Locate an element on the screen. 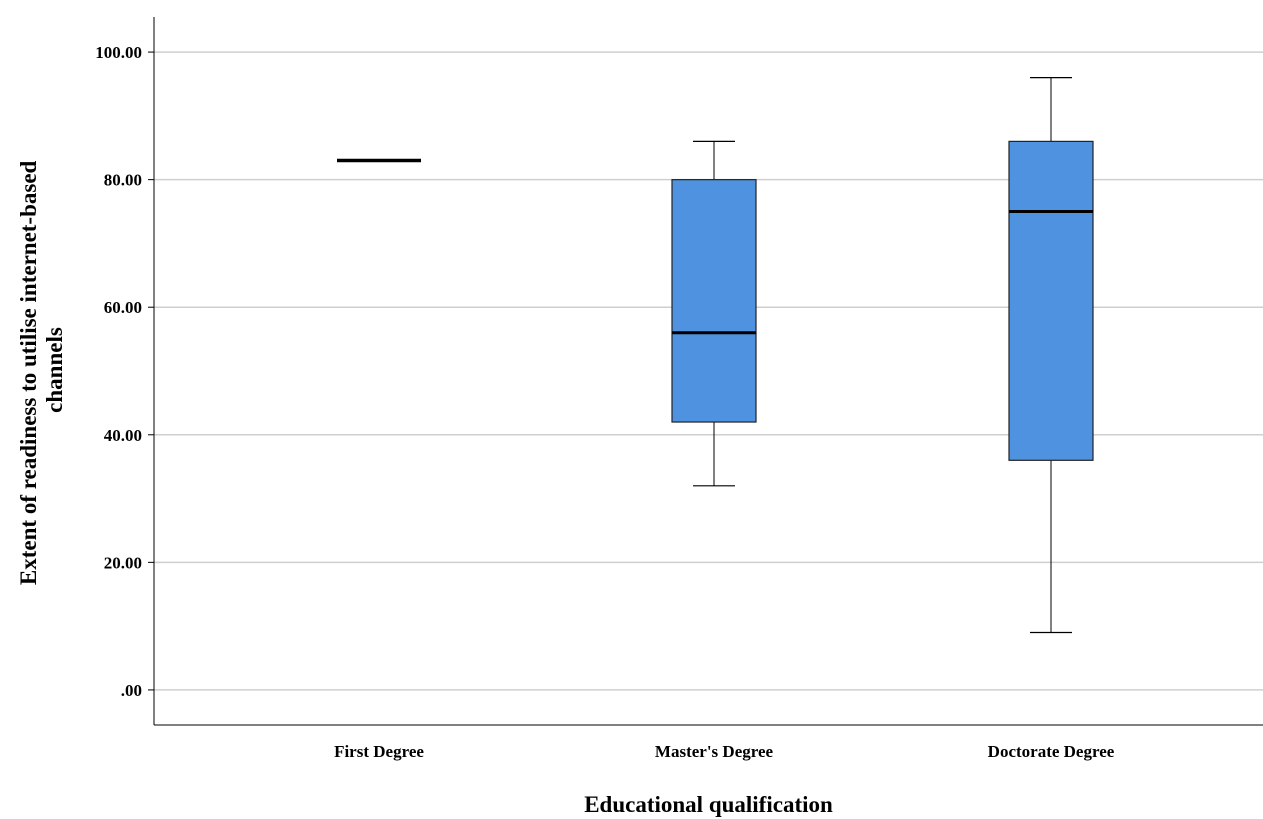 This screenshot has width=1263, height=819. y-tick-label: 20.00 is located at coordinates (123, 562).